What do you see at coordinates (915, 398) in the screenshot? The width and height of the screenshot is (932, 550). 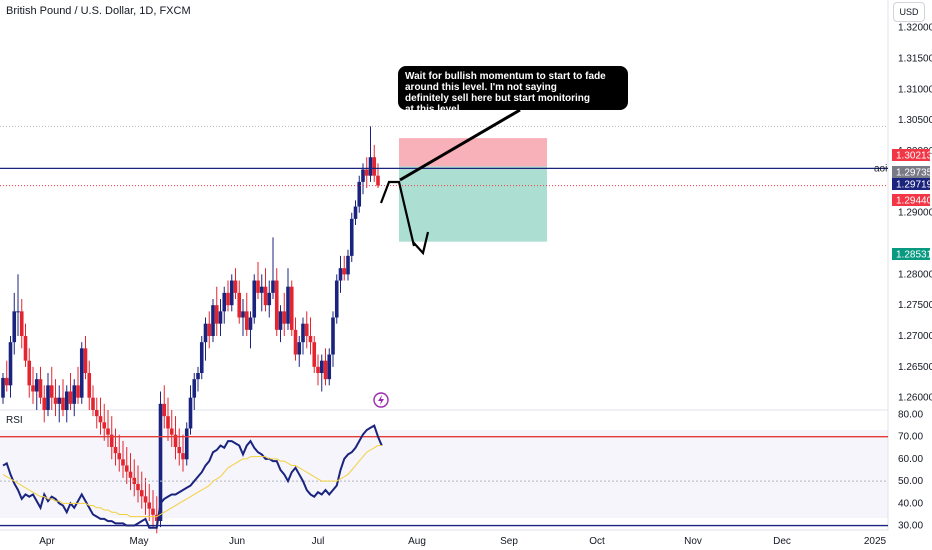 I see `price-tick-label: 1.26000` at bounding box center [915, 398].